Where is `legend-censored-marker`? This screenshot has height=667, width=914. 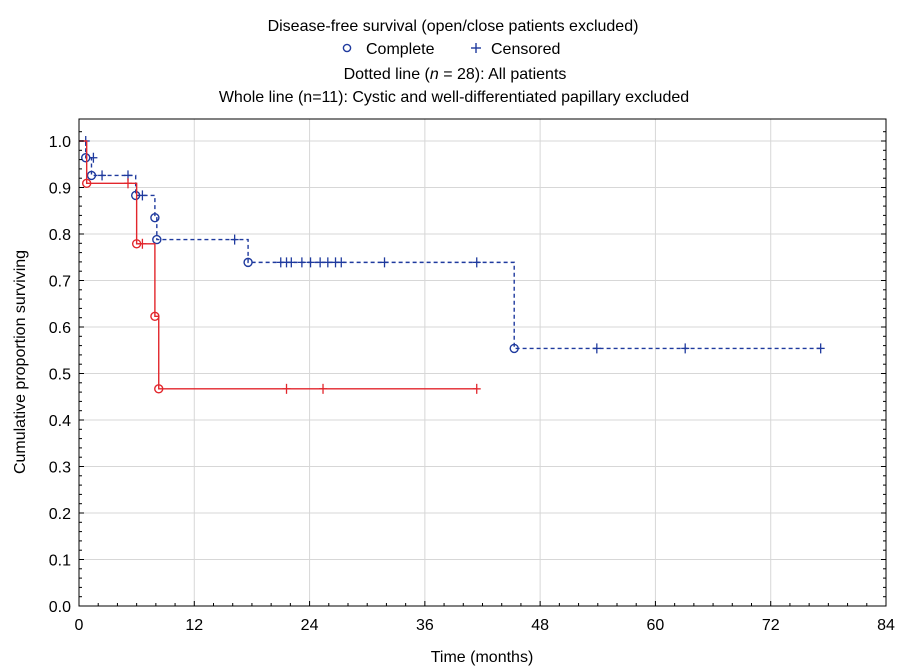
legend-censored-marker is located at coordinates (476, 48).